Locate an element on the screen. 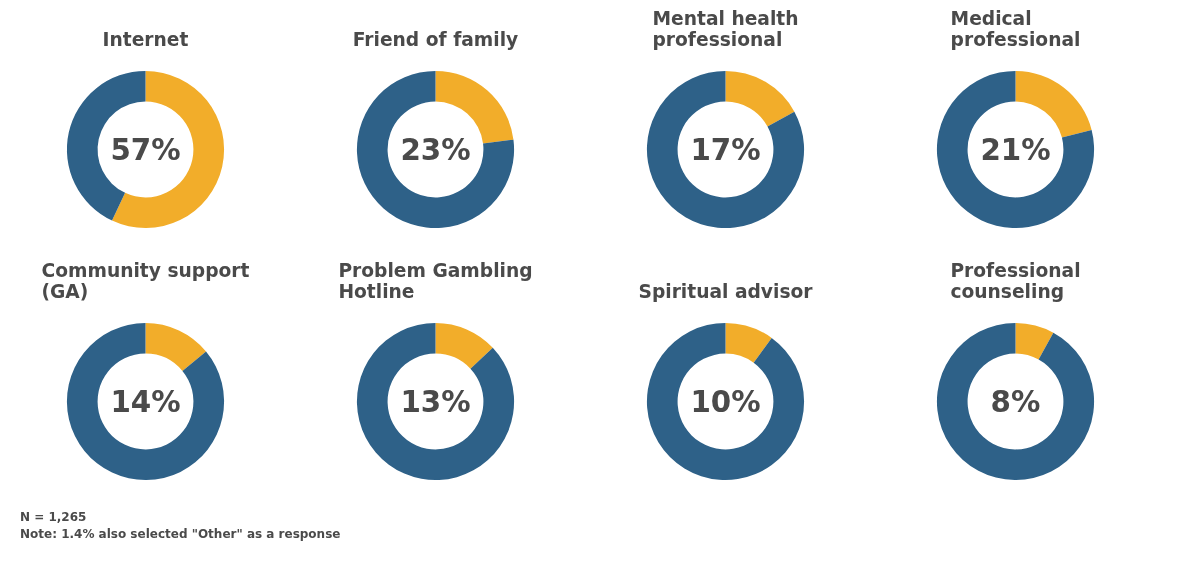  chart-title: Mental health professional is located at coordinates (725, 28).